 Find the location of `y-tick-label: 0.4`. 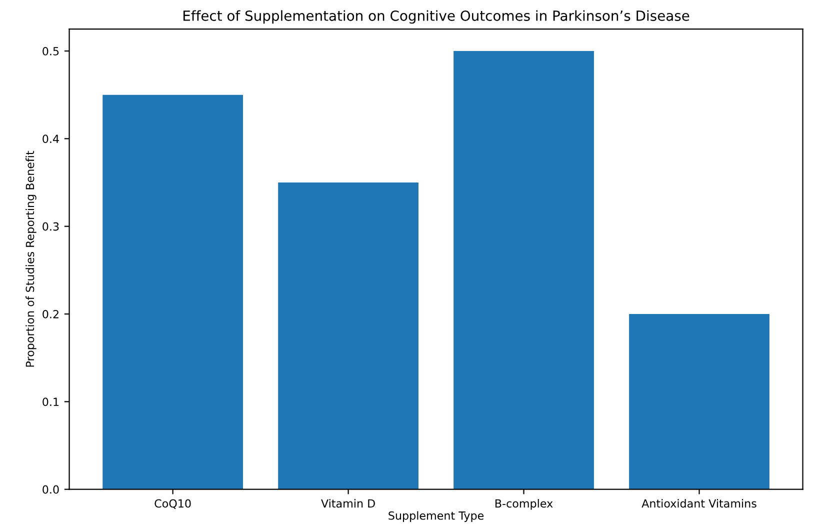

y-tick-label: 0.4 is located at coordinates (50, 139).